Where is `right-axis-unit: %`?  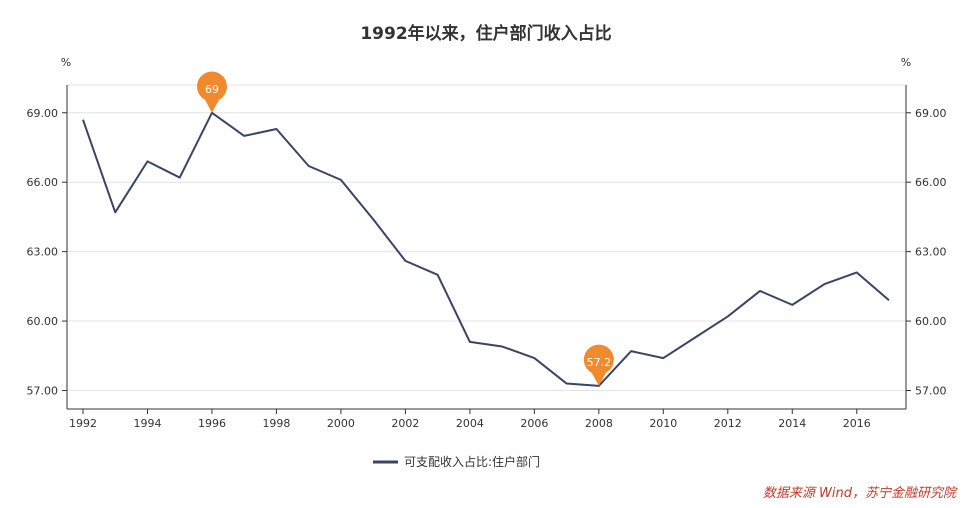
right-axis-unit: % is located at coordinates (906, 62).